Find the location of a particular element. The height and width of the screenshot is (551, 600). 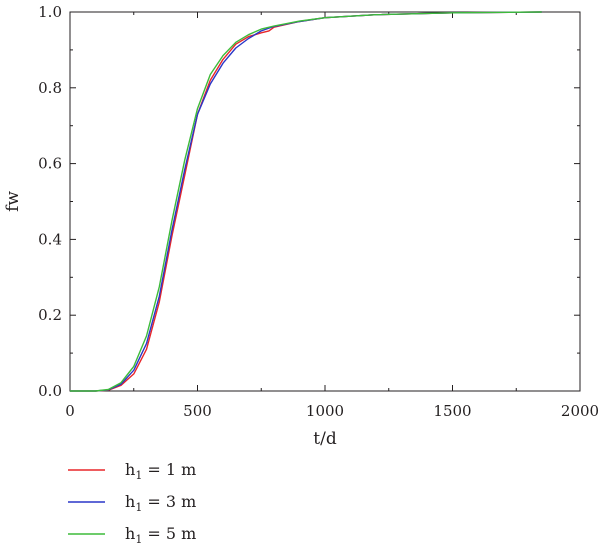

legend: h1 = 1 m h1 = 3 m h1 = 5 m is located at coordinates (132, 503).